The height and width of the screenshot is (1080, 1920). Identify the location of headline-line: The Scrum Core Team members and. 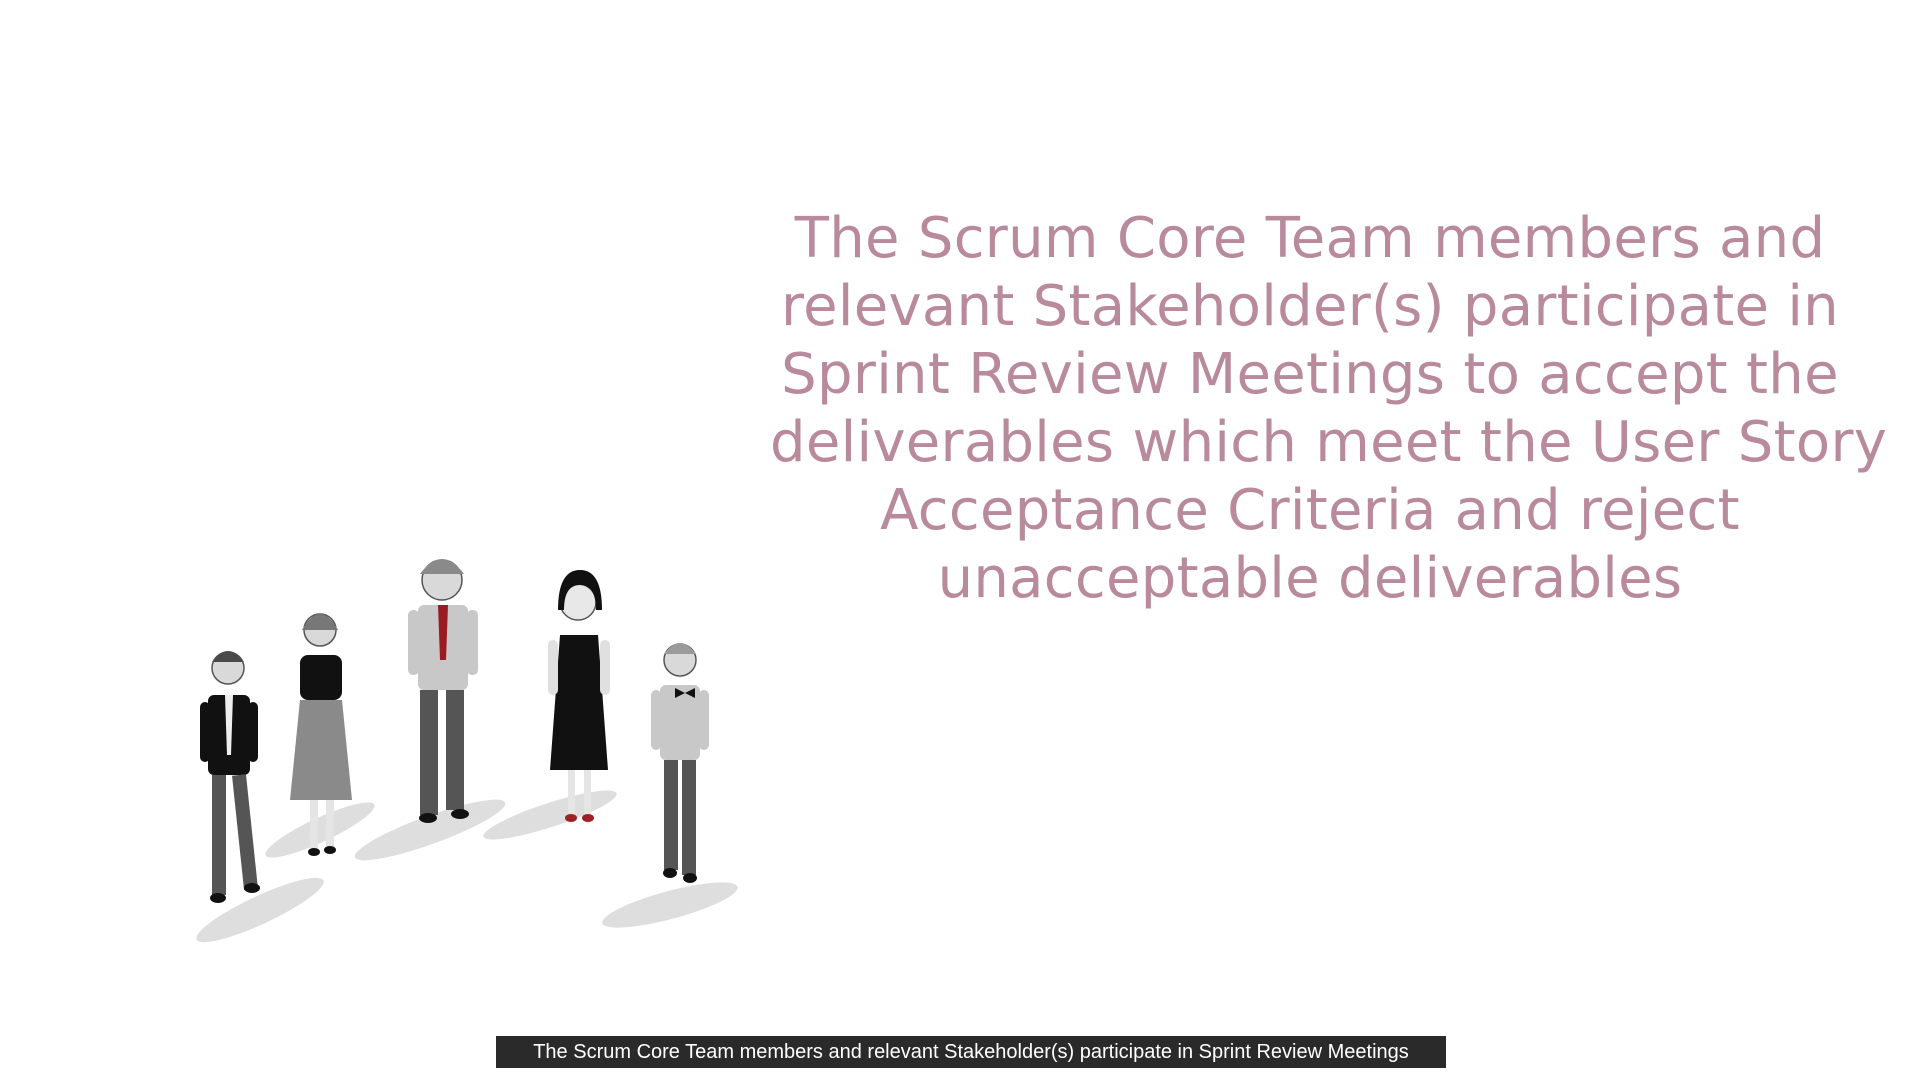
(1310, 238).